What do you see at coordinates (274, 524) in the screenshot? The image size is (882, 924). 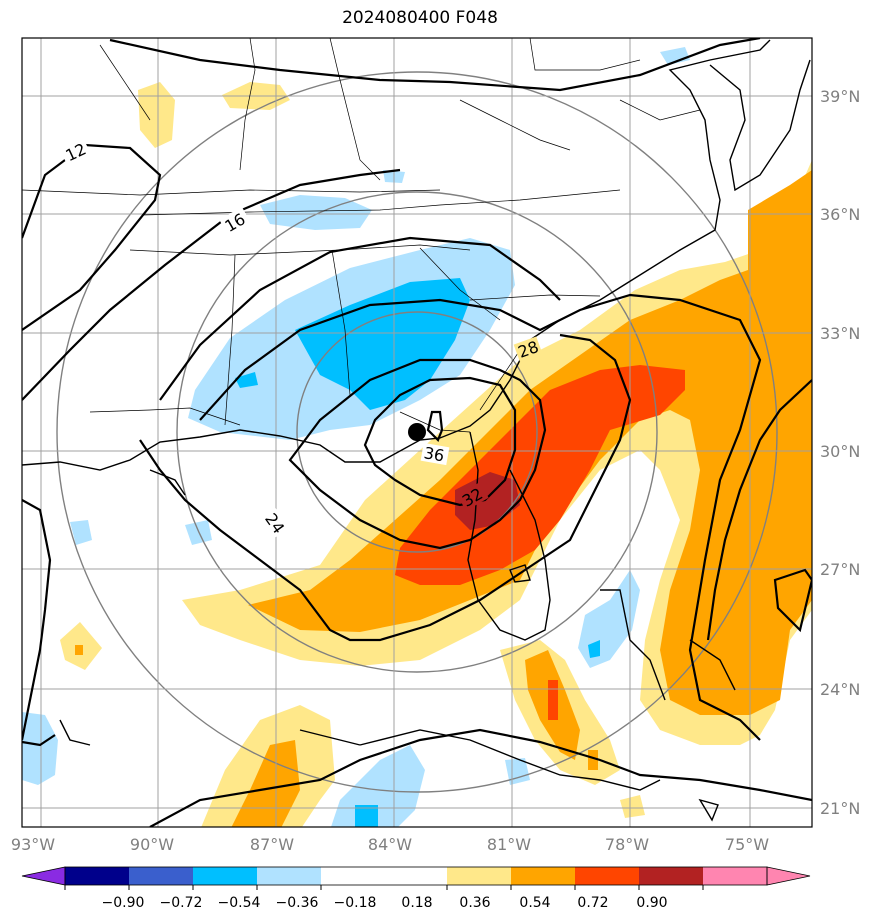 I see `contour-label-24: 24` at bounding box center [274, 524].